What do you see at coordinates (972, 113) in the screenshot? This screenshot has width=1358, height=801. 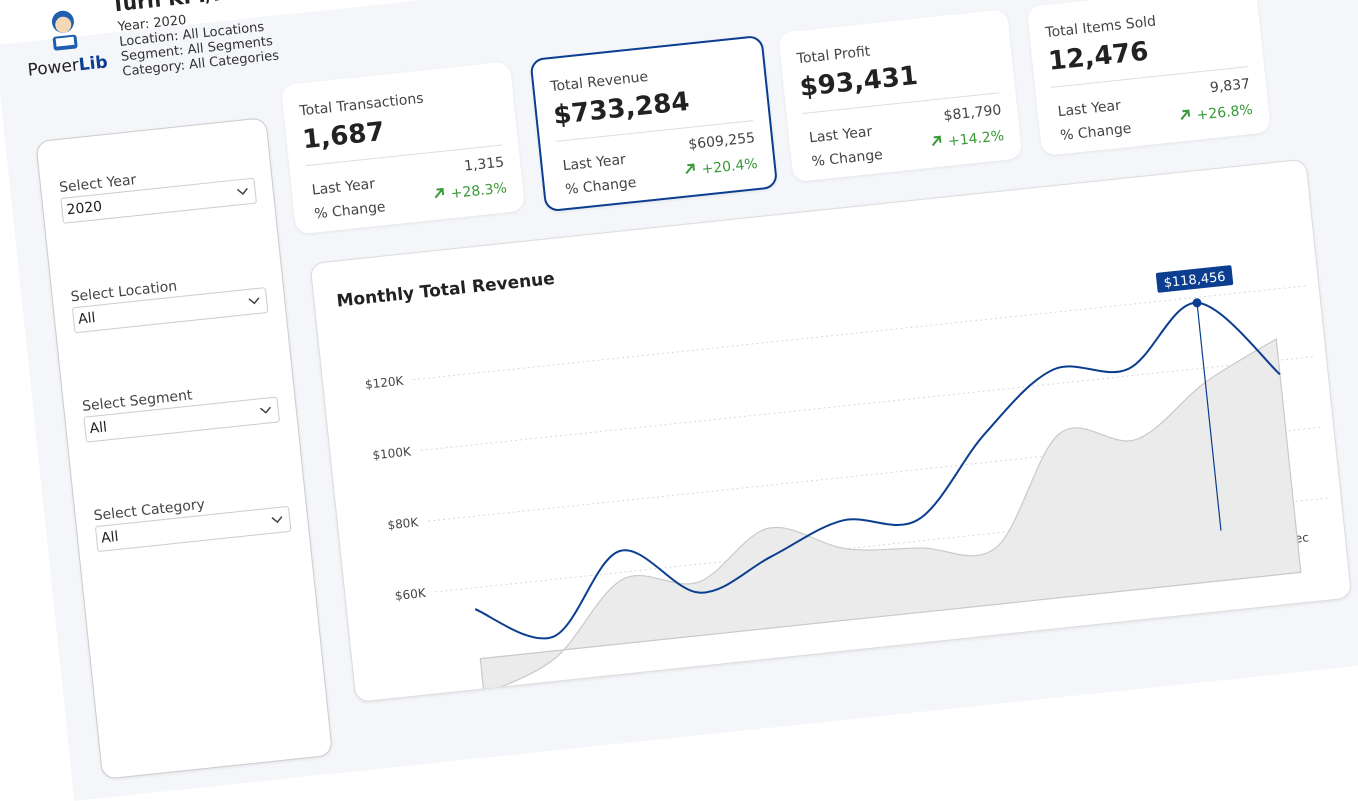 I see `kpi-last-year: $81,790` at bounding box center [972, 113].